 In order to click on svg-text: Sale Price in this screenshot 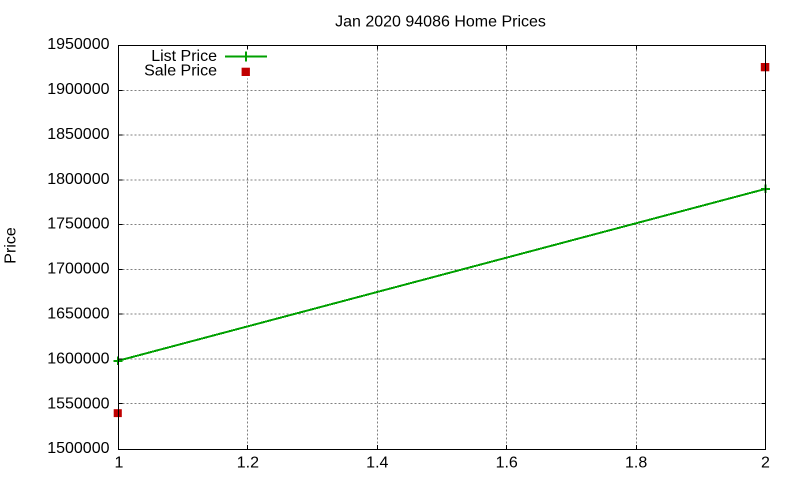, I will do `click(180, 70)`.